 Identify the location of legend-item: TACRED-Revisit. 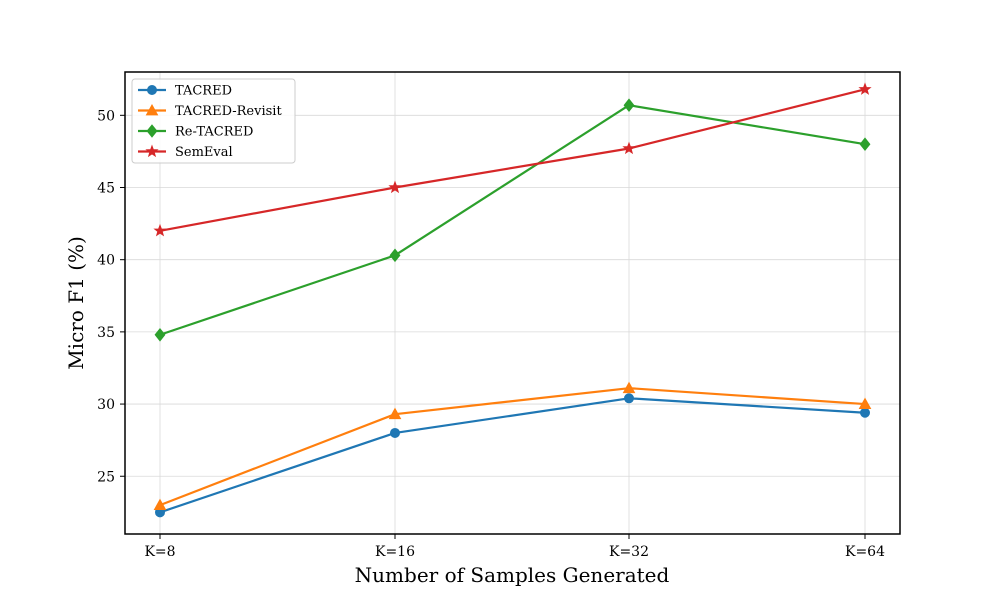
(210, 111).